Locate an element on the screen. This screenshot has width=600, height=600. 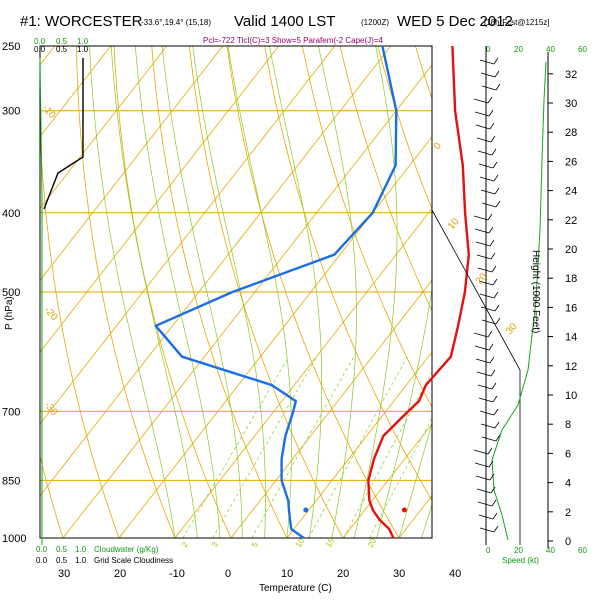
left-top-sub-2: 1.0 is located at coordinates (83, 49).